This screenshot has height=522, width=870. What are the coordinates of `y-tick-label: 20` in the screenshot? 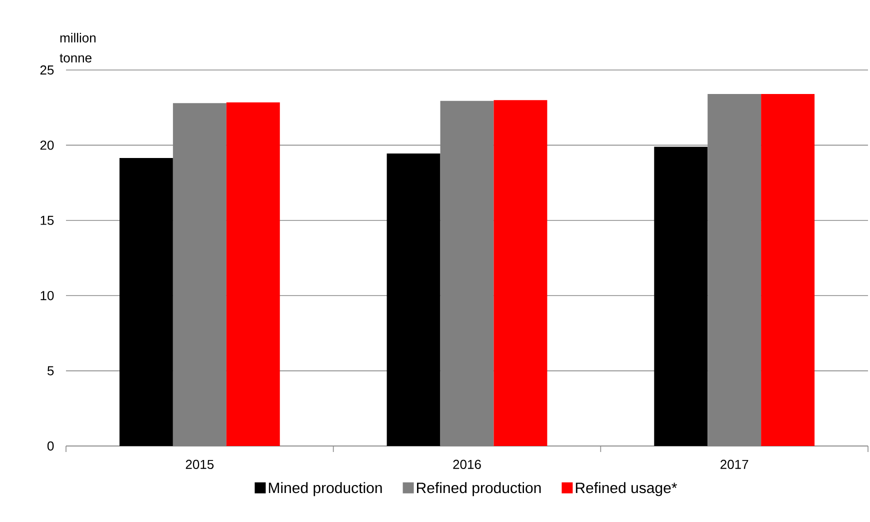 It's located at (47, 145).